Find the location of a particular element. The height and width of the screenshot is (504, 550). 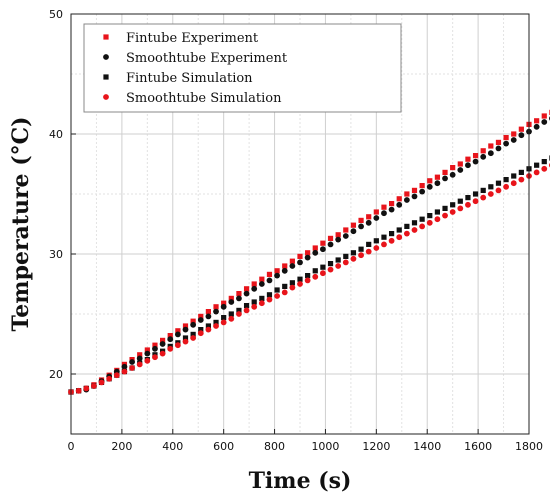

x-tick-label: 200 is located at coordinates (121, 446).